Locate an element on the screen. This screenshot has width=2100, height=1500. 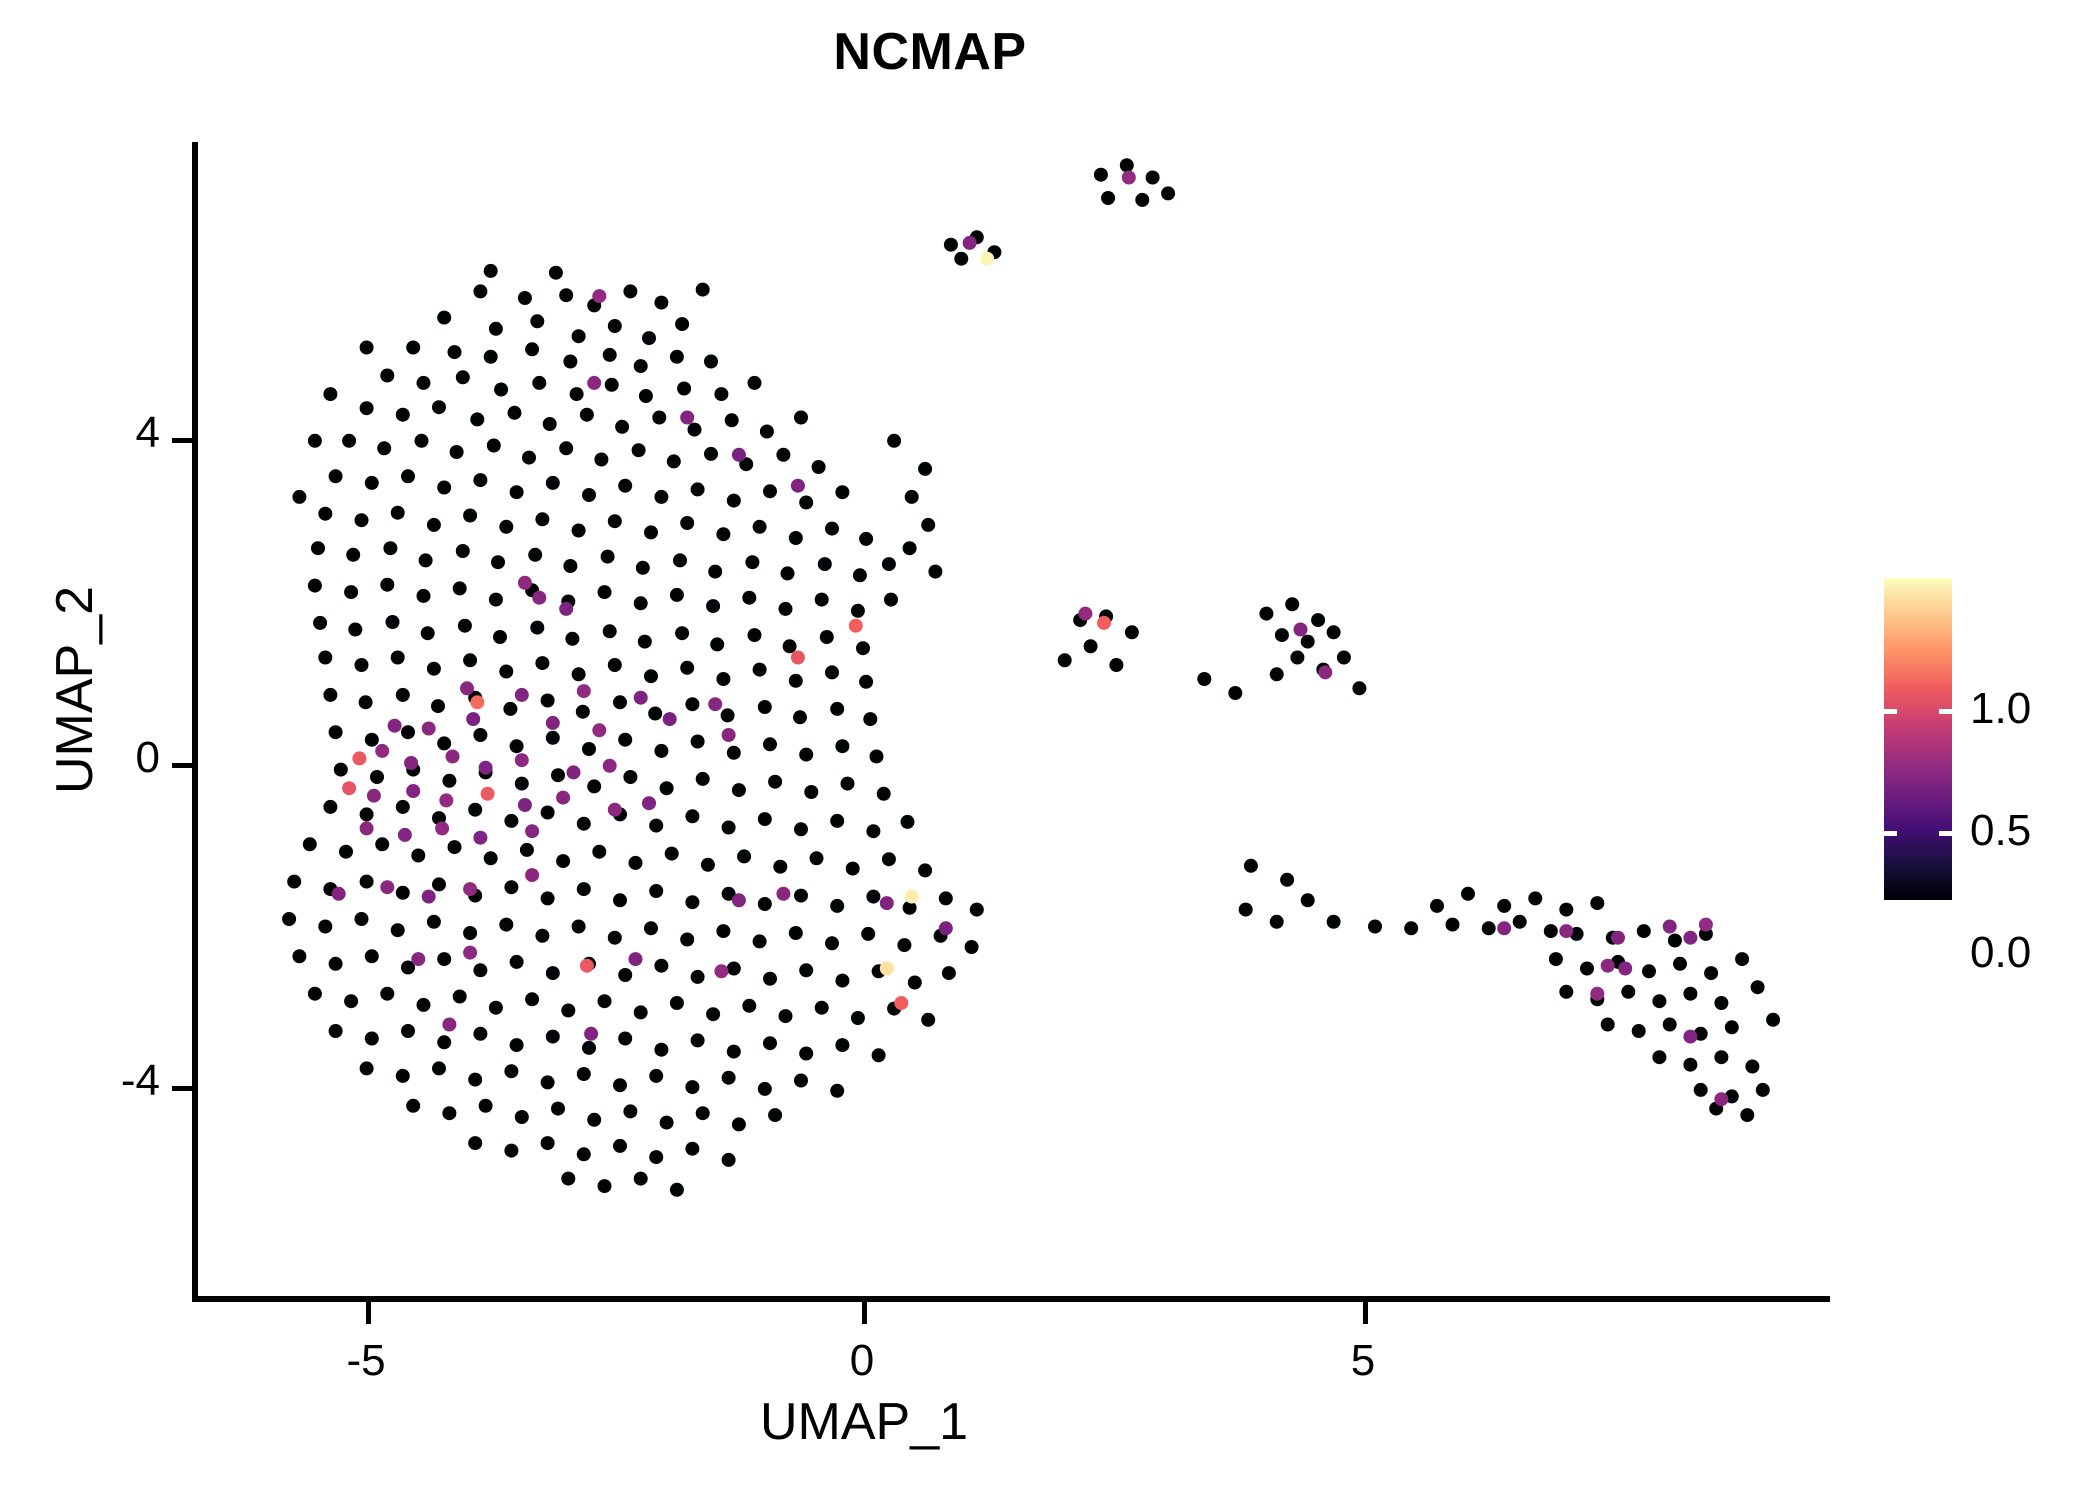
colorbar-legend: 1.0 0.5 0.0 is located at coordinates (1984, 777).